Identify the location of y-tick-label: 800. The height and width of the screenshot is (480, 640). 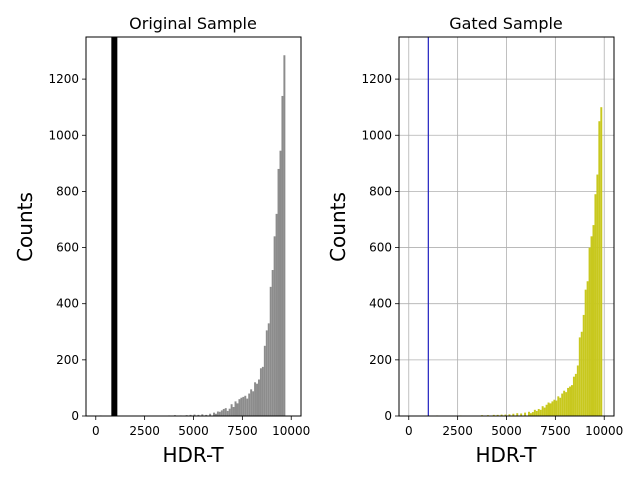
(380, 191).